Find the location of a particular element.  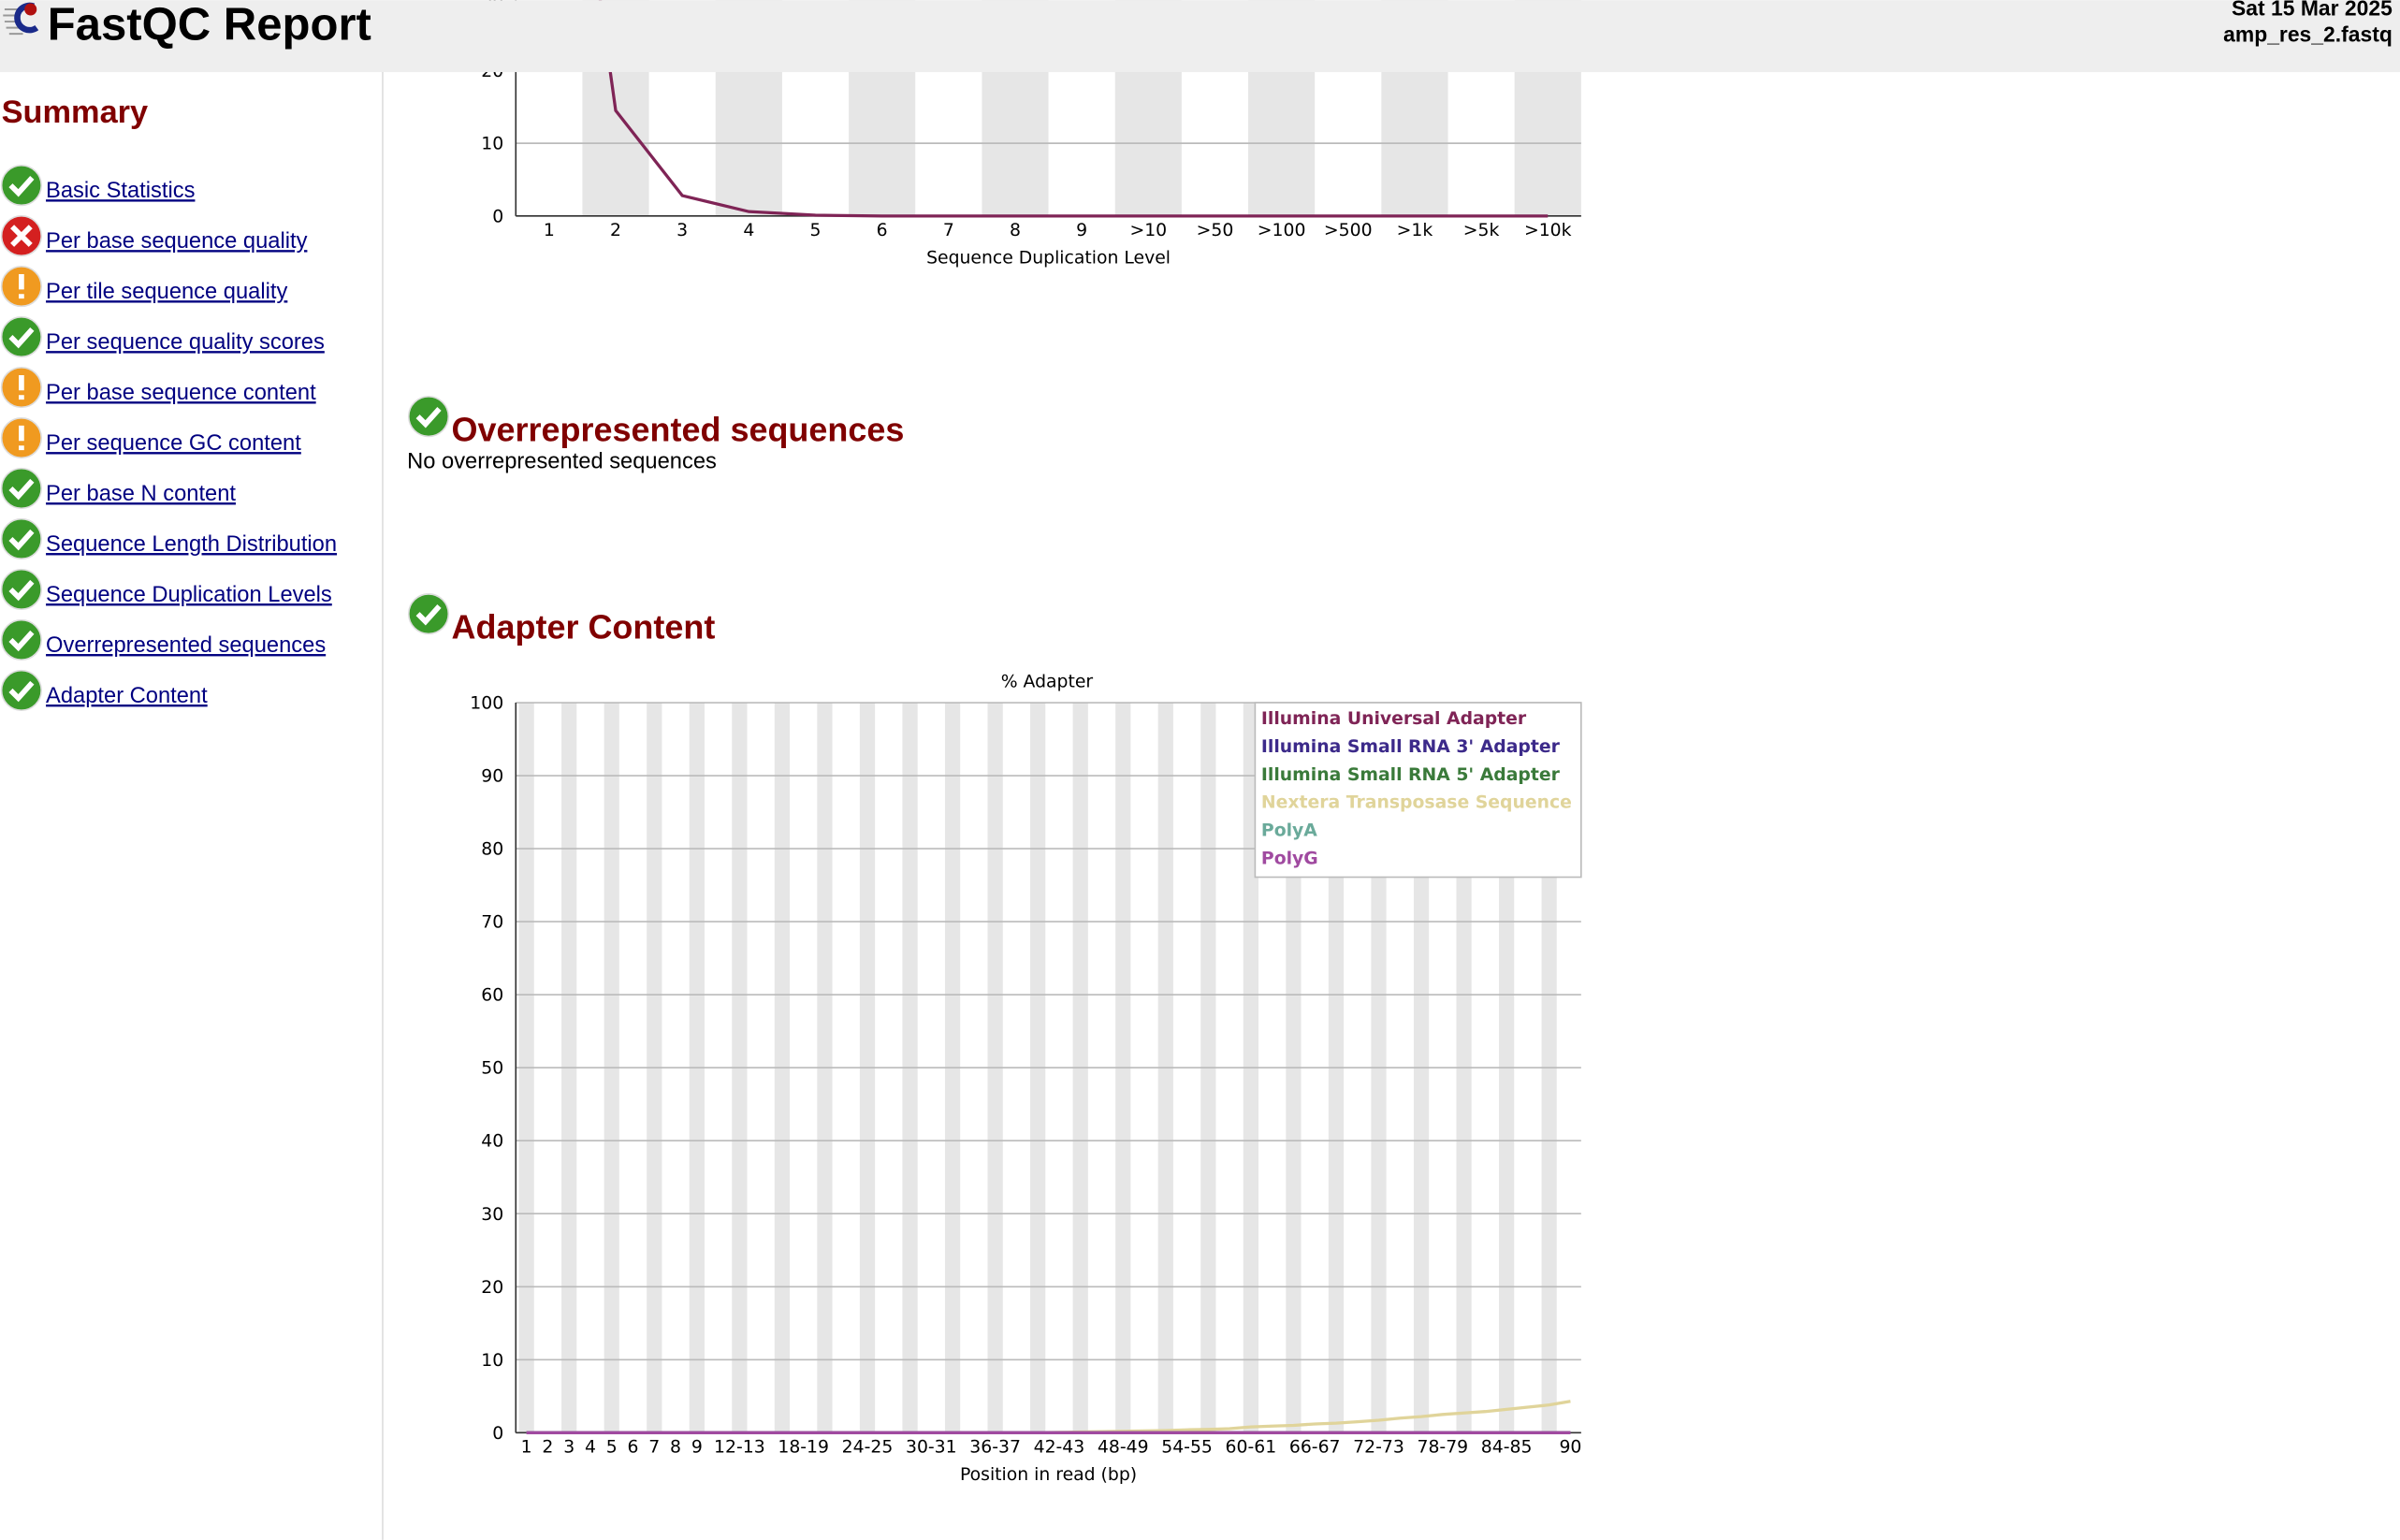

x-axis-label: Sequence Duplication Level is located at coordinates (1048, 259).